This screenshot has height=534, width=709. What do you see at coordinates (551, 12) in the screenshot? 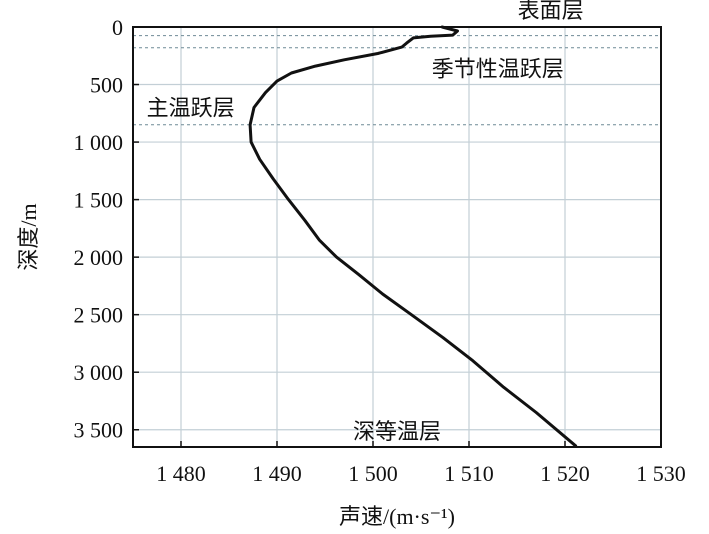
I see `layer-annotation: 表面层` at bounding box center [551, 12].